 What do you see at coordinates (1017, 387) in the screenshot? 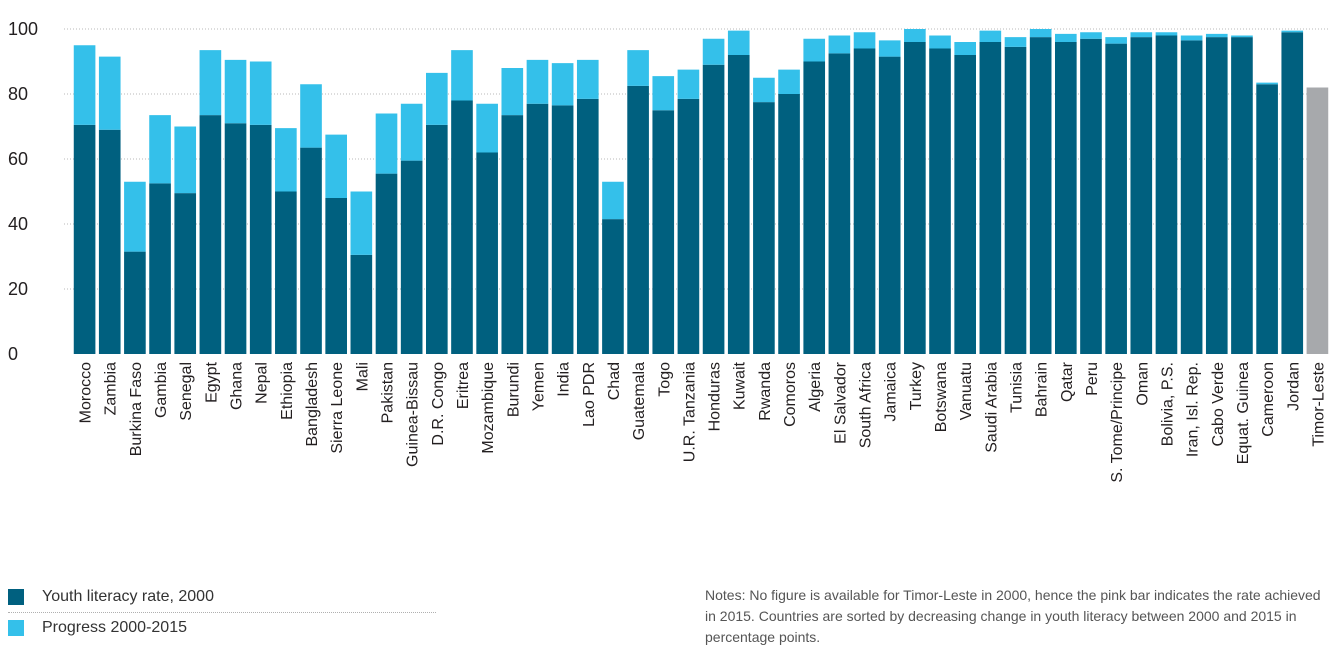
I see `x-tick-label: Tunisia` at bounding box center [1017, 387].